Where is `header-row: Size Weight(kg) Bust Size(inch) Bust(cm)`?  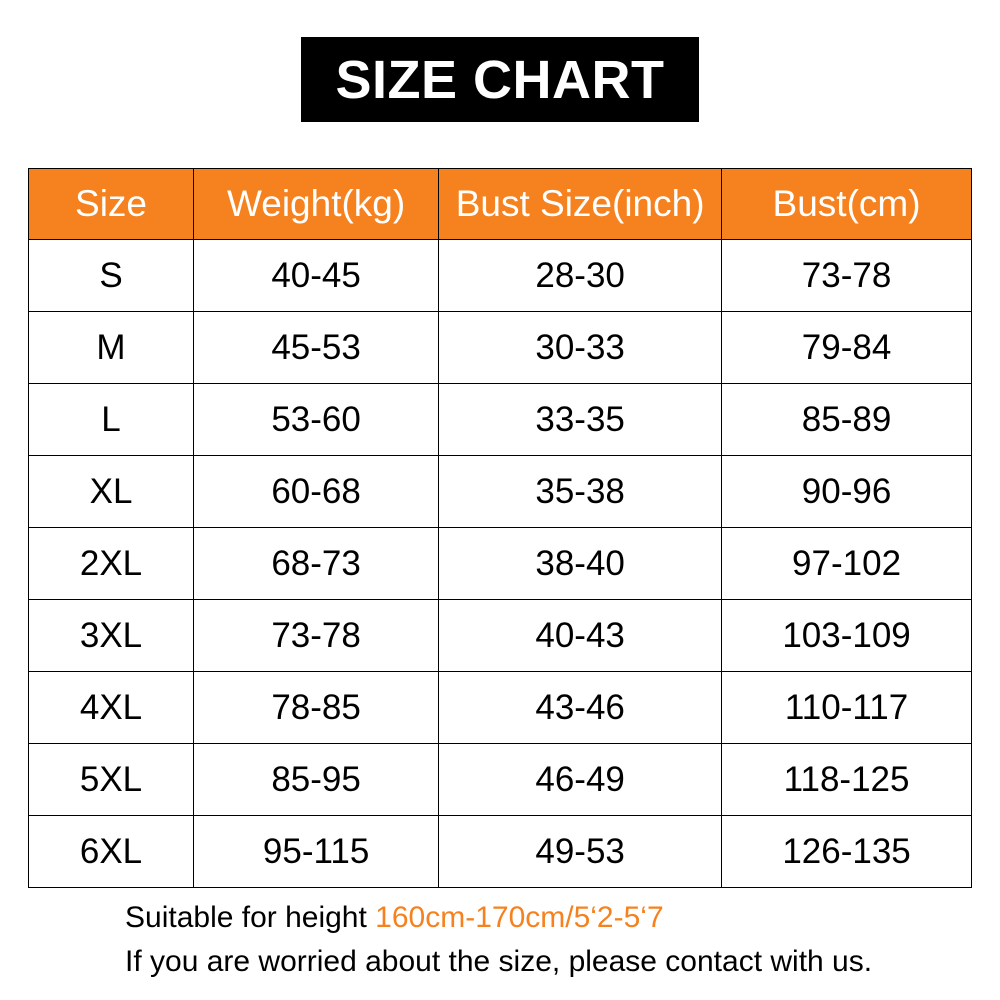
header-row: Size Weight(kg) Bust Size(inch) Bust(cm) is located at coordinates (499, 204).